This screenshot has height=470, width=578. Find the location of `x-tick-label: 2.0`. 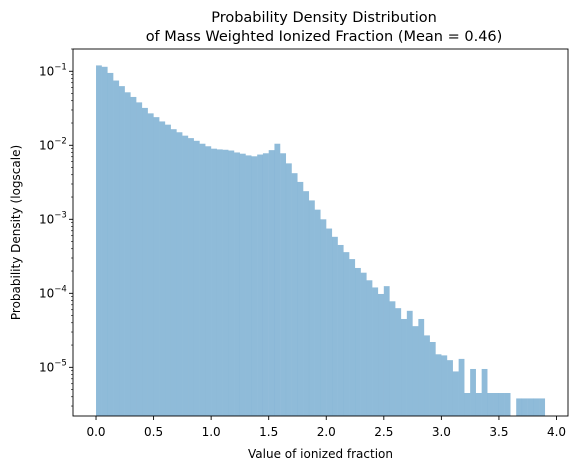

x-tick-label: 2.0 is located at coordinates (326, 432).